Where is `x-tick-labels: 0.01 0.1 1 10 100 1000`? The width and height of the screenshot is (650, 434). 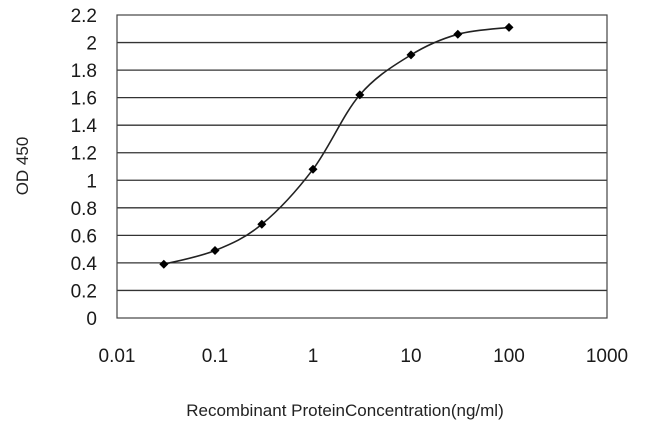 x-tick-labels: 0.01 0.1 1 10 100 1000 is located at coordinates (364, 356).